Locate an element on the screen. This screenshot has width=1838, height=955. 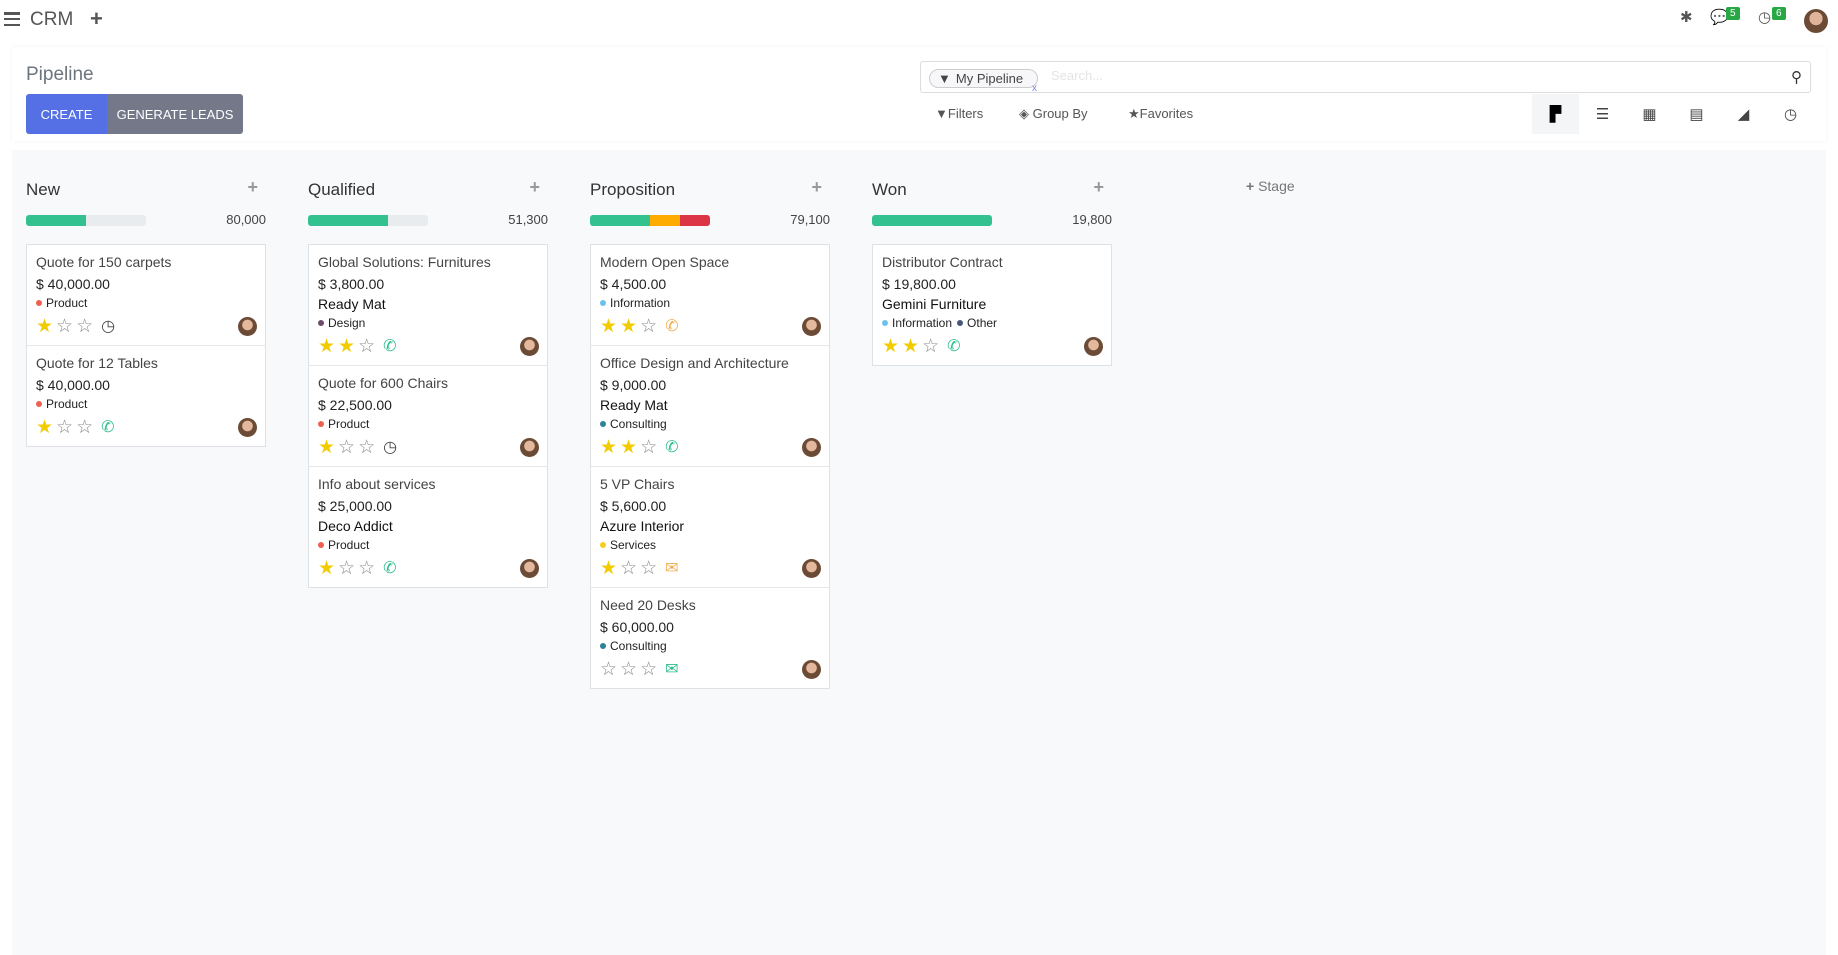
column-title: Won is located at coordinates (889, 189).